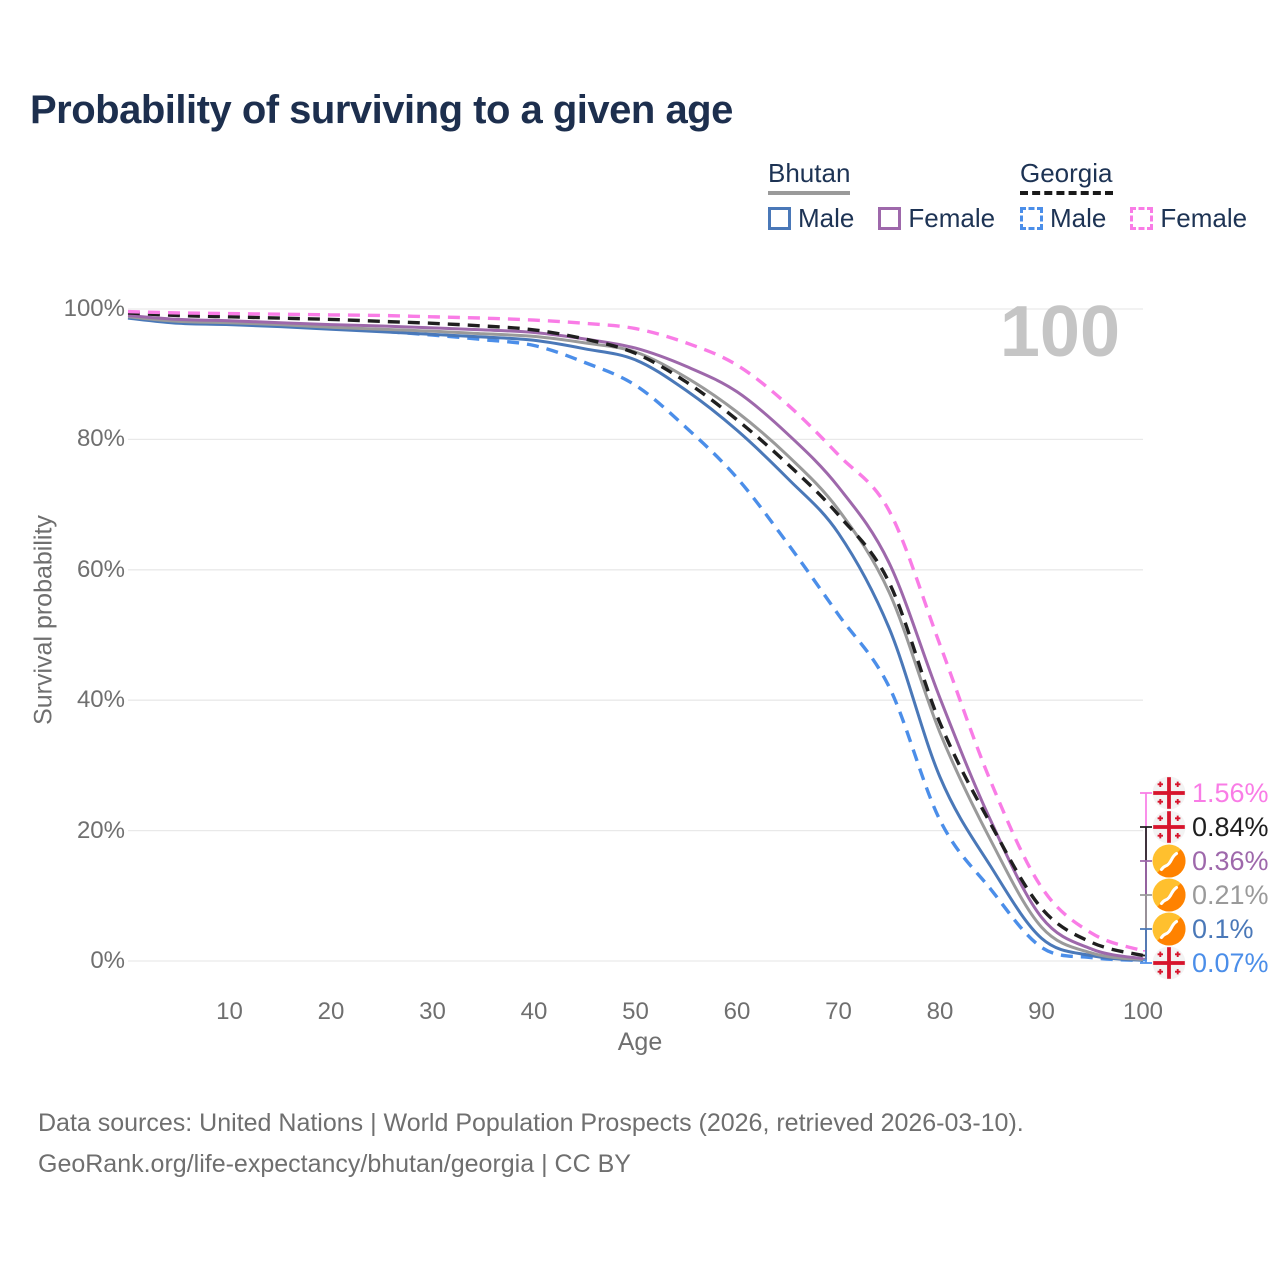  I want to click on end-label-georgia-male: 0.07%, so click(1210, 963).